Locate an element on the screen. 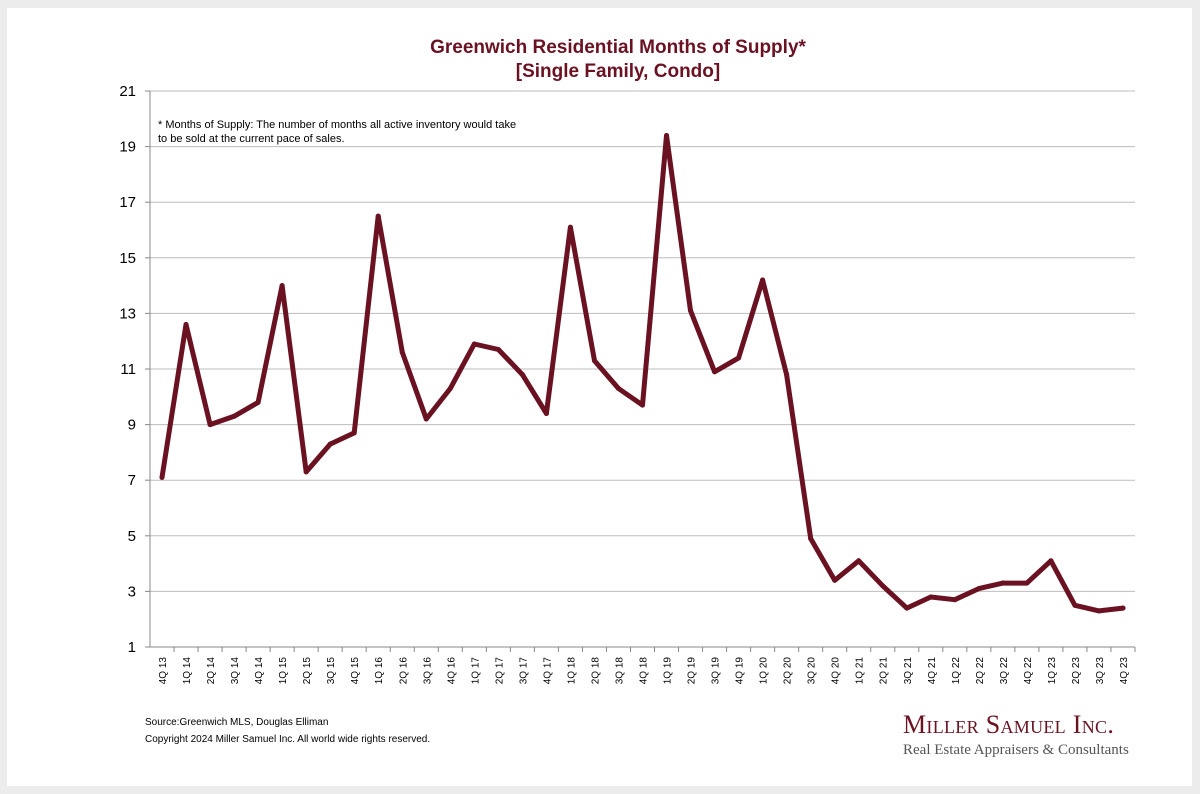 This screenshot has height=794, width=1200. y-tick-label: 1 is located at coordinates (132, 647).